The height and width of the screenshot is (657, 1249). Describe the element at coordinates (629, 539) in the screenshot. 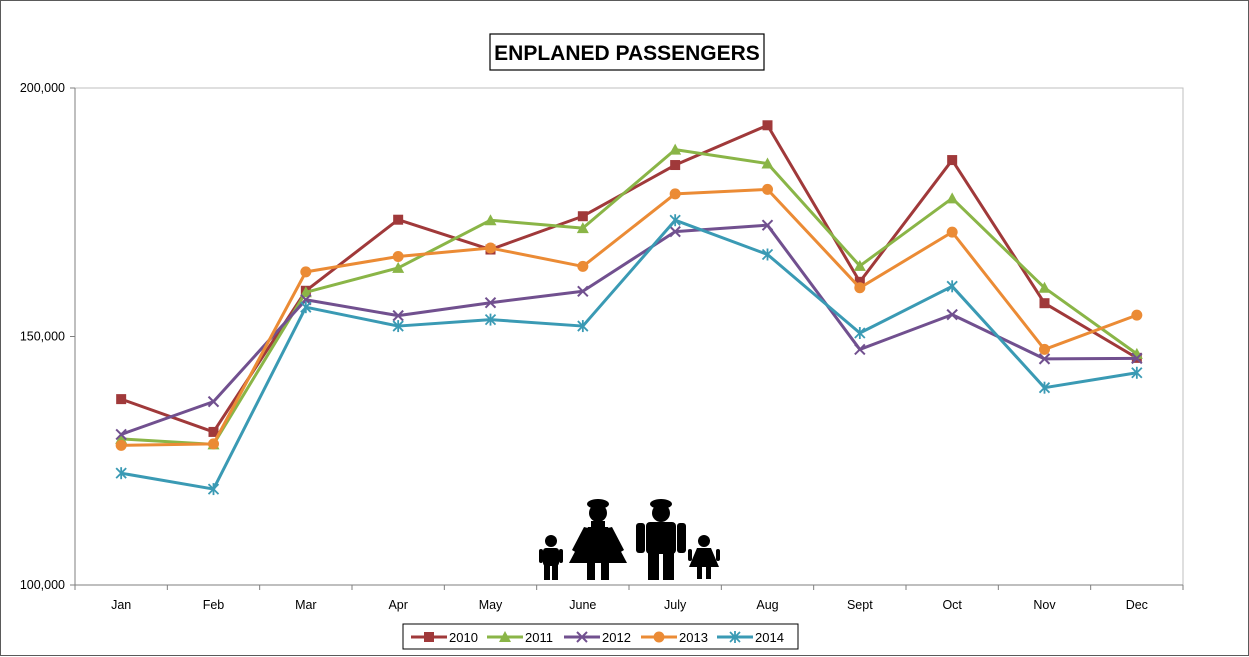

I see `family-silhouette-icon` at that location.